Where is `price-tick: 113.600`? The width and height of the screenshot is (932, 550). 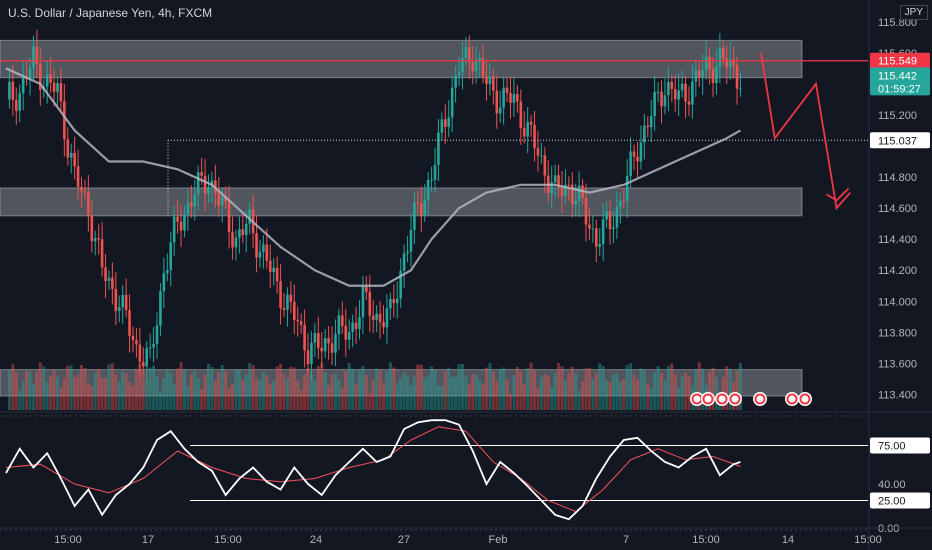
price-tick: 113.600 is located at coordinates (897, 364).